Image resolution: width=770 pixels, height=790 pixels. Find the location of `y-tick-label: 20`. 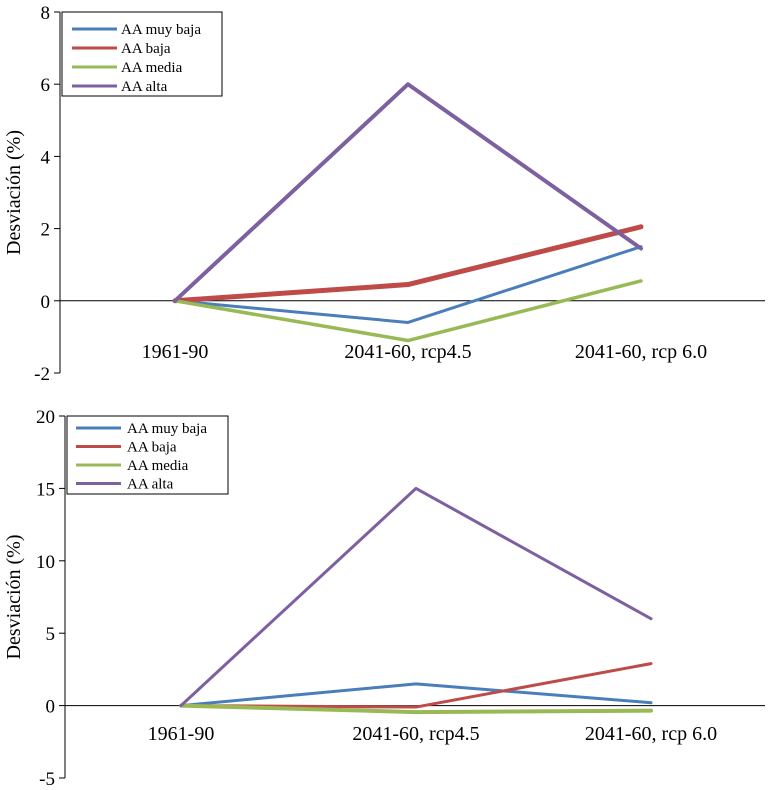

y-tick-label: 20 is located at coordinates (45, 417).